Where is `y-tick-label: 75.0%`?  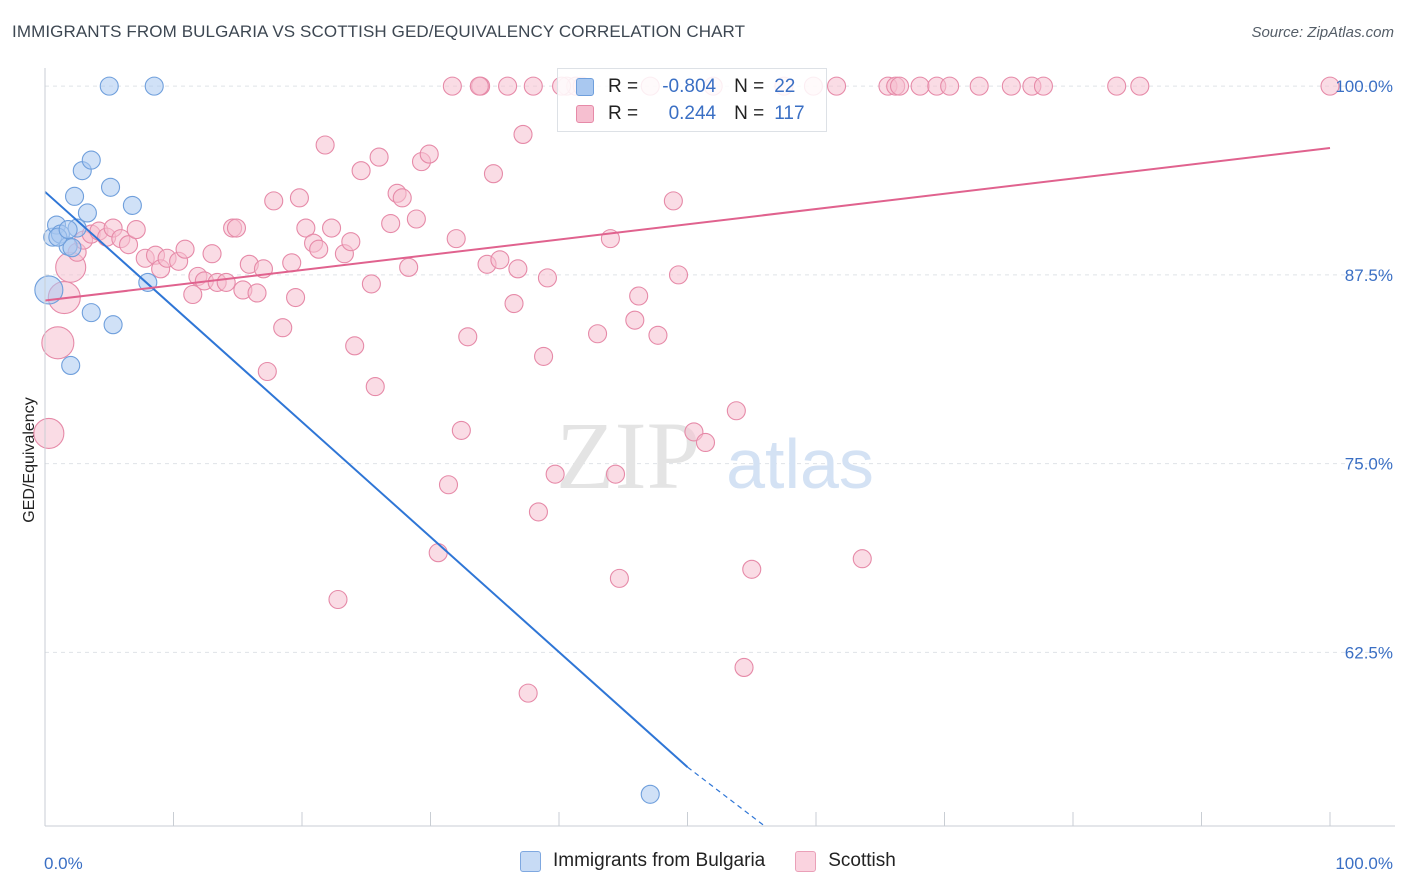 y-tick-label: 75.0% is located at coordinates (1369, 464).